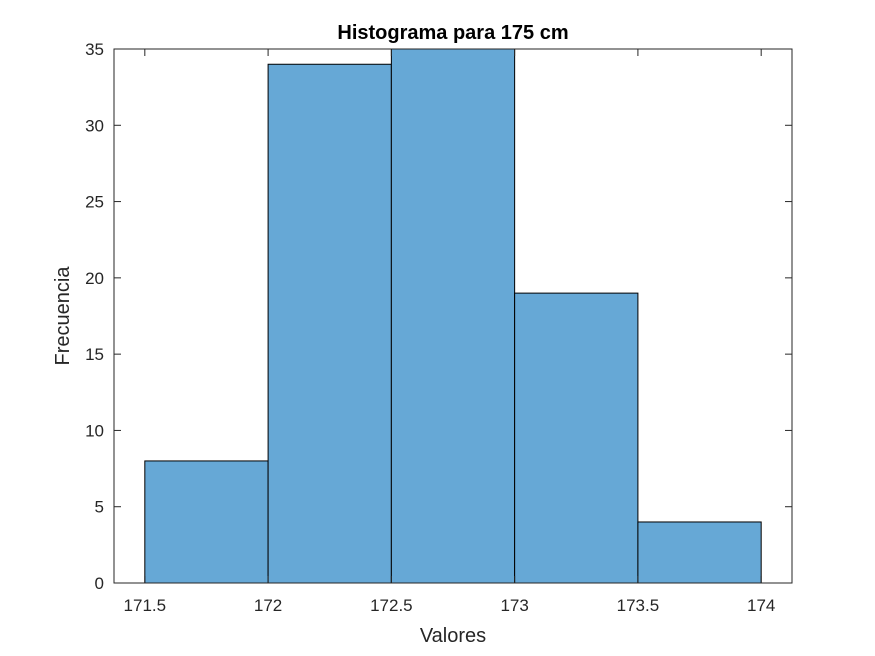  What do you see at coordinates (268, 605) in the screenshot?
I see `x-tick-label: 172` at bounding box center [268, 605].